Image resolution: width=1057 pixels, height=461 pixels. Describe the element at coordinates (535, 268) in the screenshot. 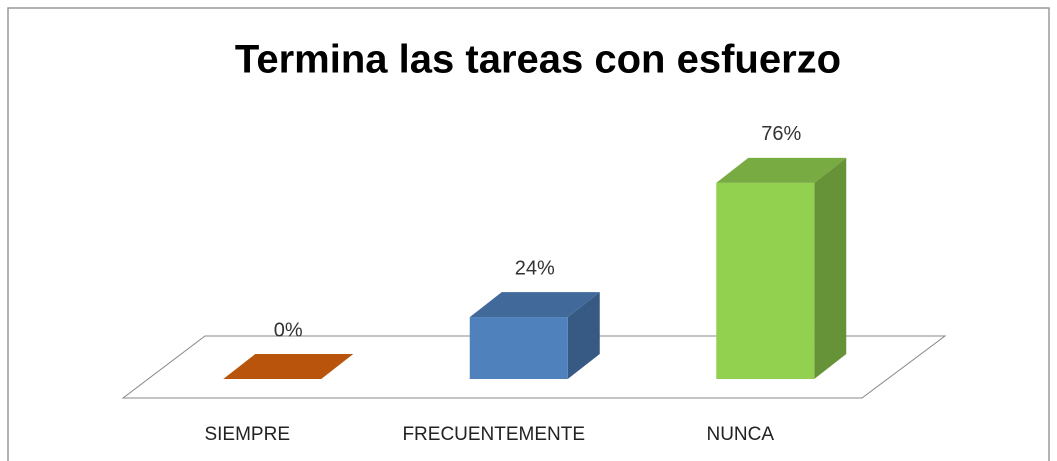

I see `value-label: 24%` at that location.